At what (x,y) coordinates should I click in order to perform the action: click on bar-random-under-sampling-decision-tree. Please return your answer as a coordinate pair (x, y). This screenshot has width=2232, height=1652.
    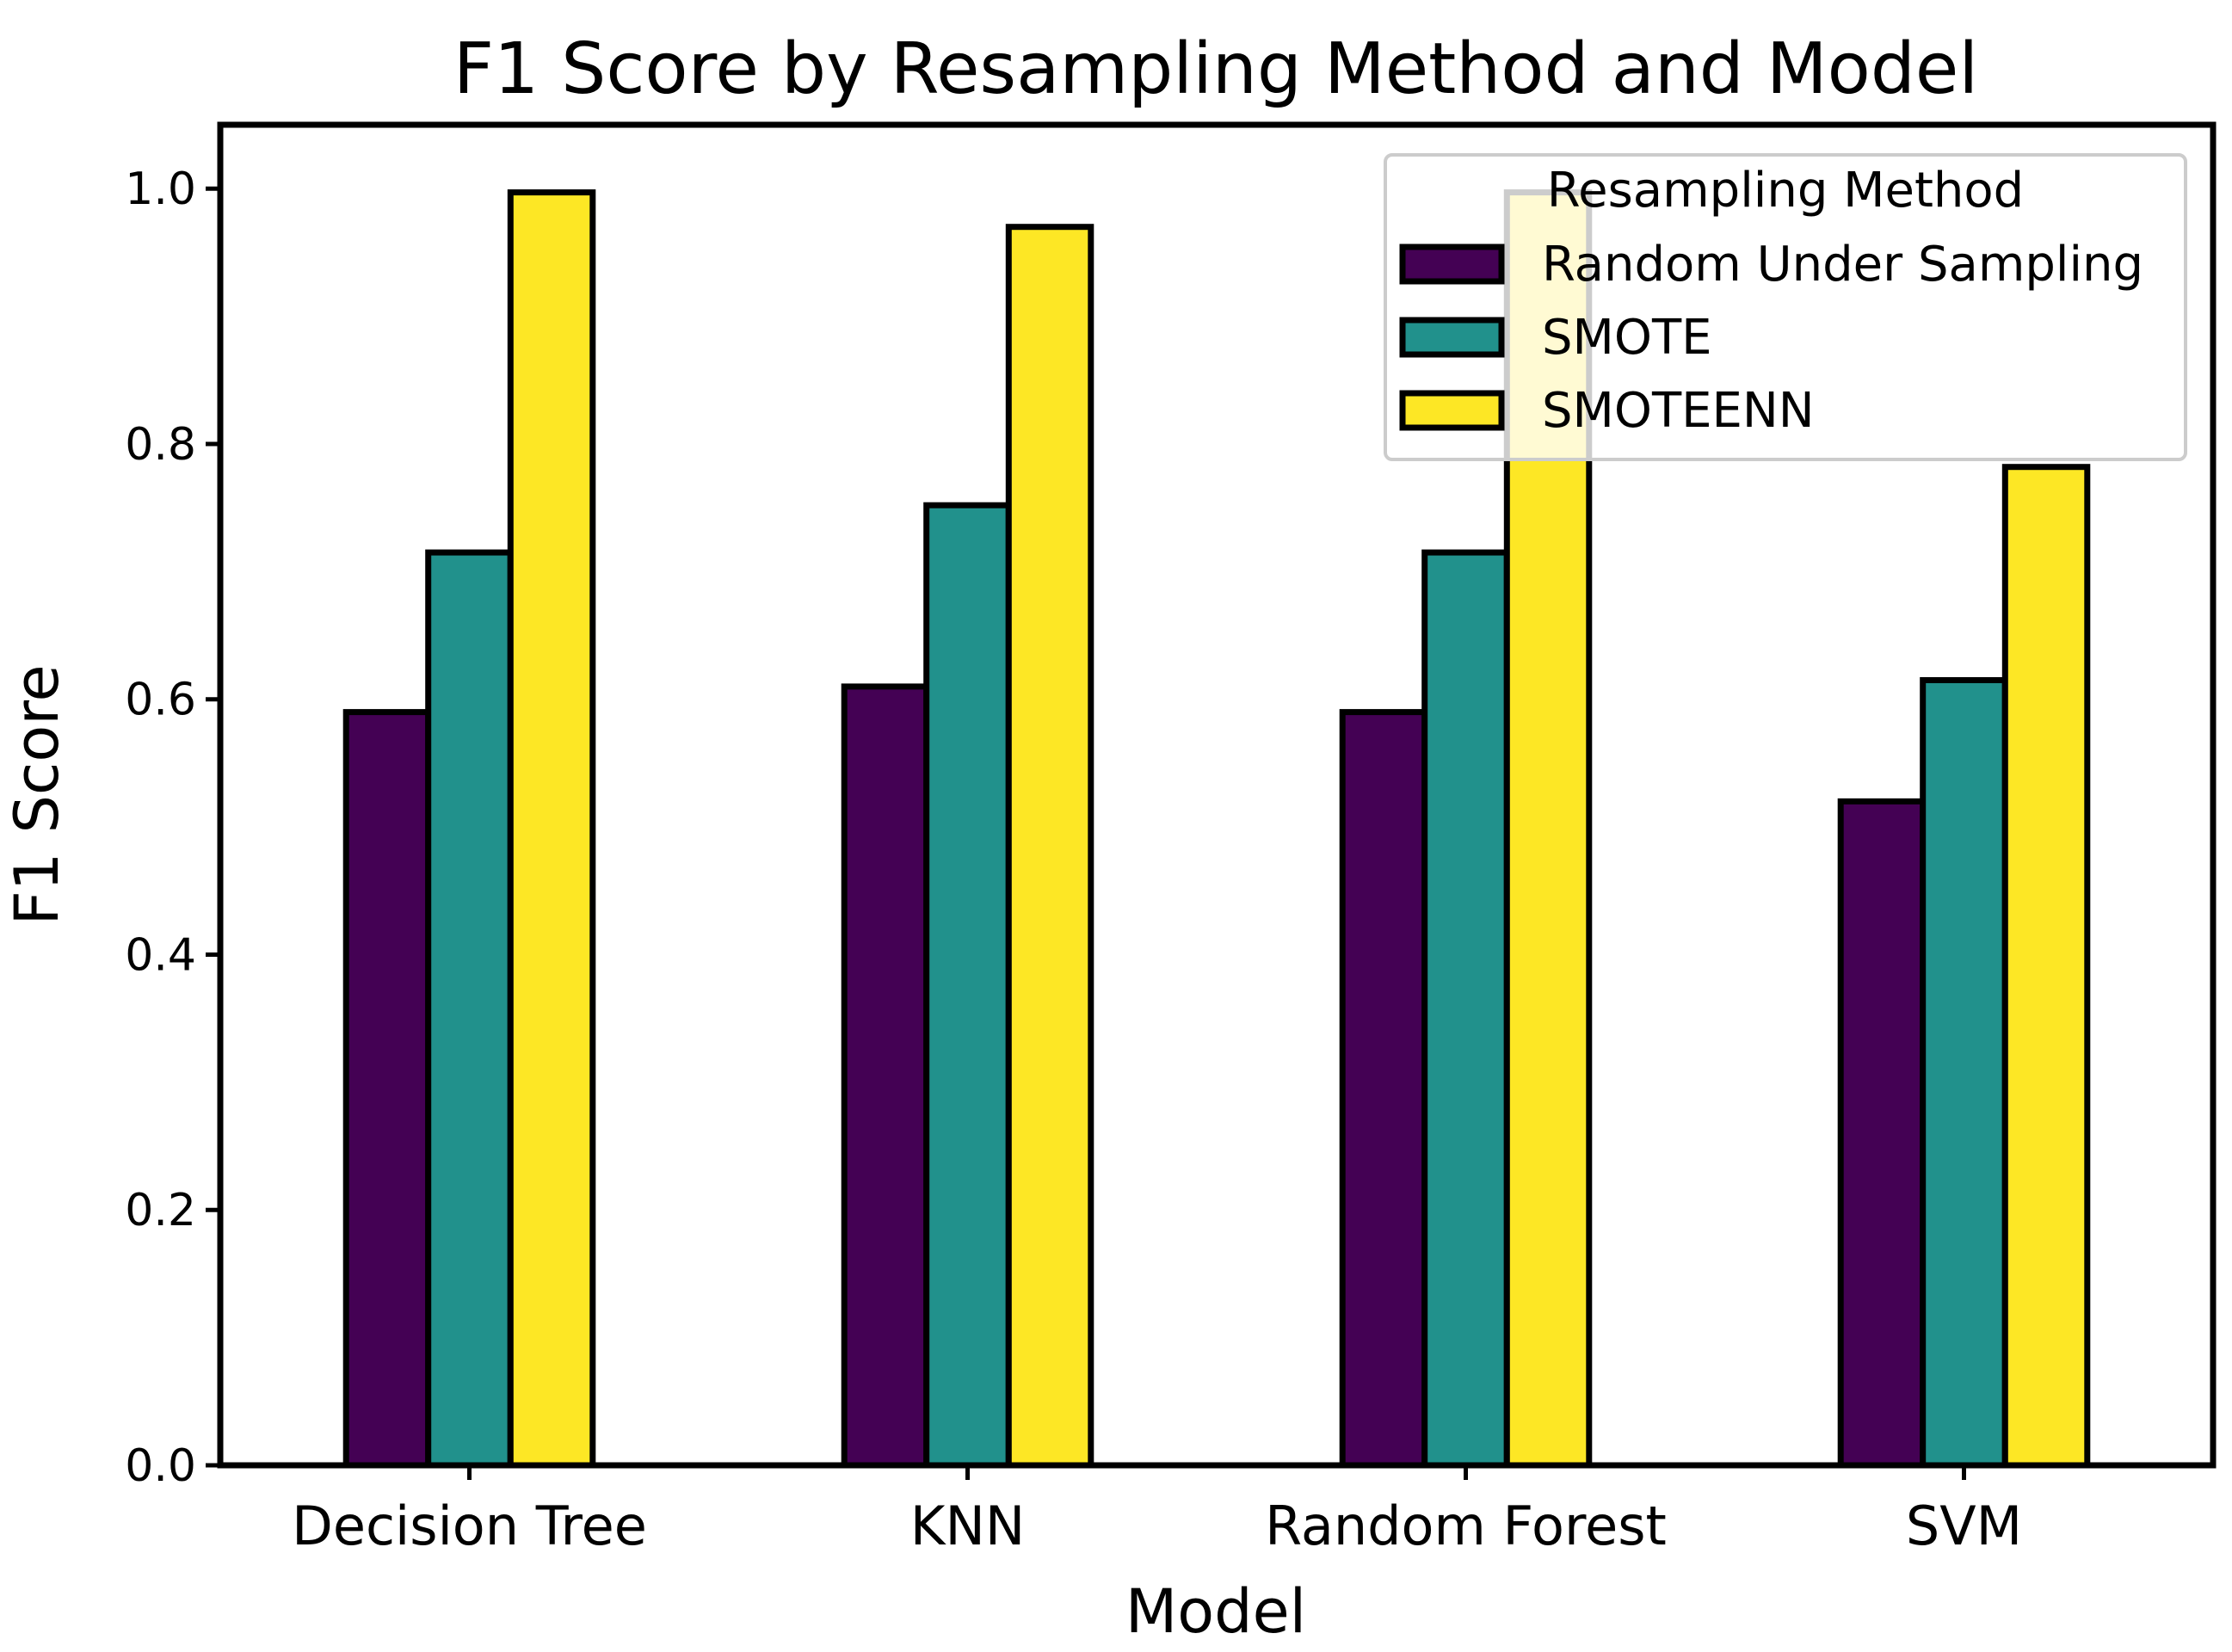
    Looking at the image, I should click on (387, 1089).